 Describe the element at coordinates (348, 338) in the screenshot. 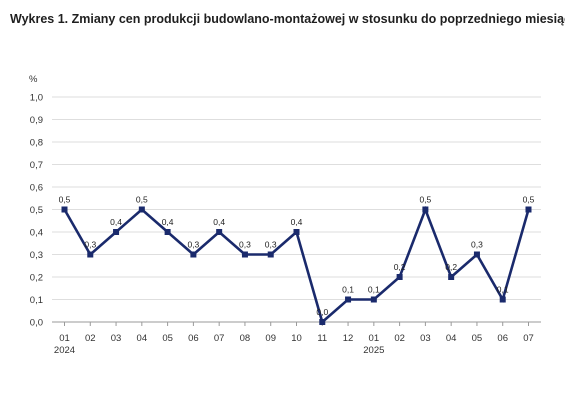

I see `x-tick-label: 12` at that location.